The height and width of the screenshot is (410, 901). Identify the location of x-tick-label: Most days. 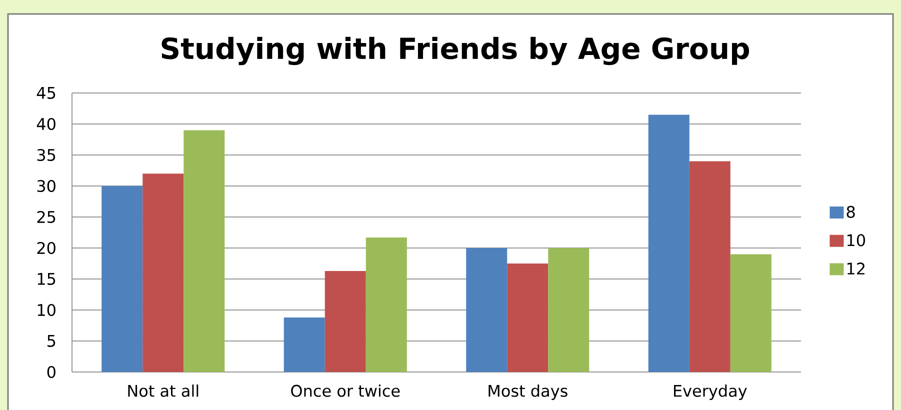
(528, 392).